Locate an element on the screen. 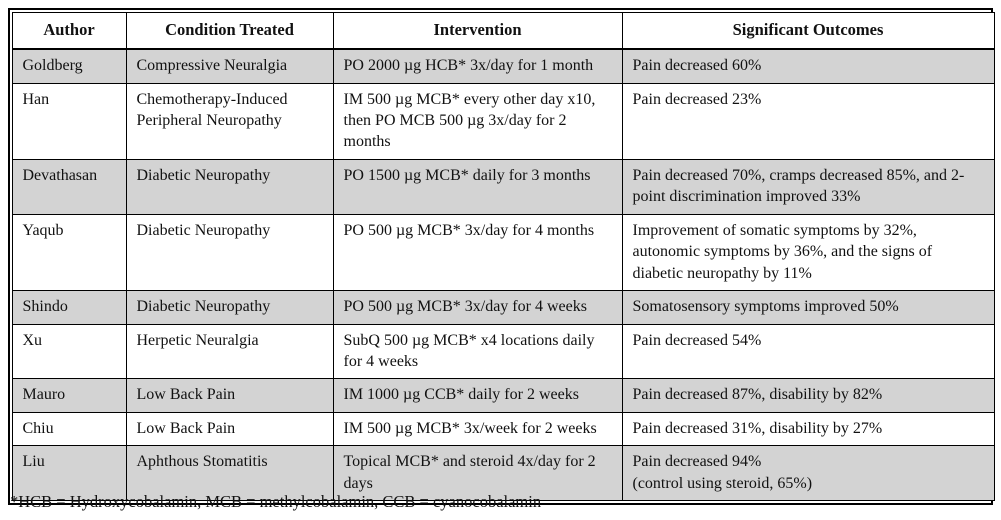 This screenshot has width=1001, height=520. outcomes-cell: Pain decreased 87%, disability by 82% is located at coordinates (808, 395).